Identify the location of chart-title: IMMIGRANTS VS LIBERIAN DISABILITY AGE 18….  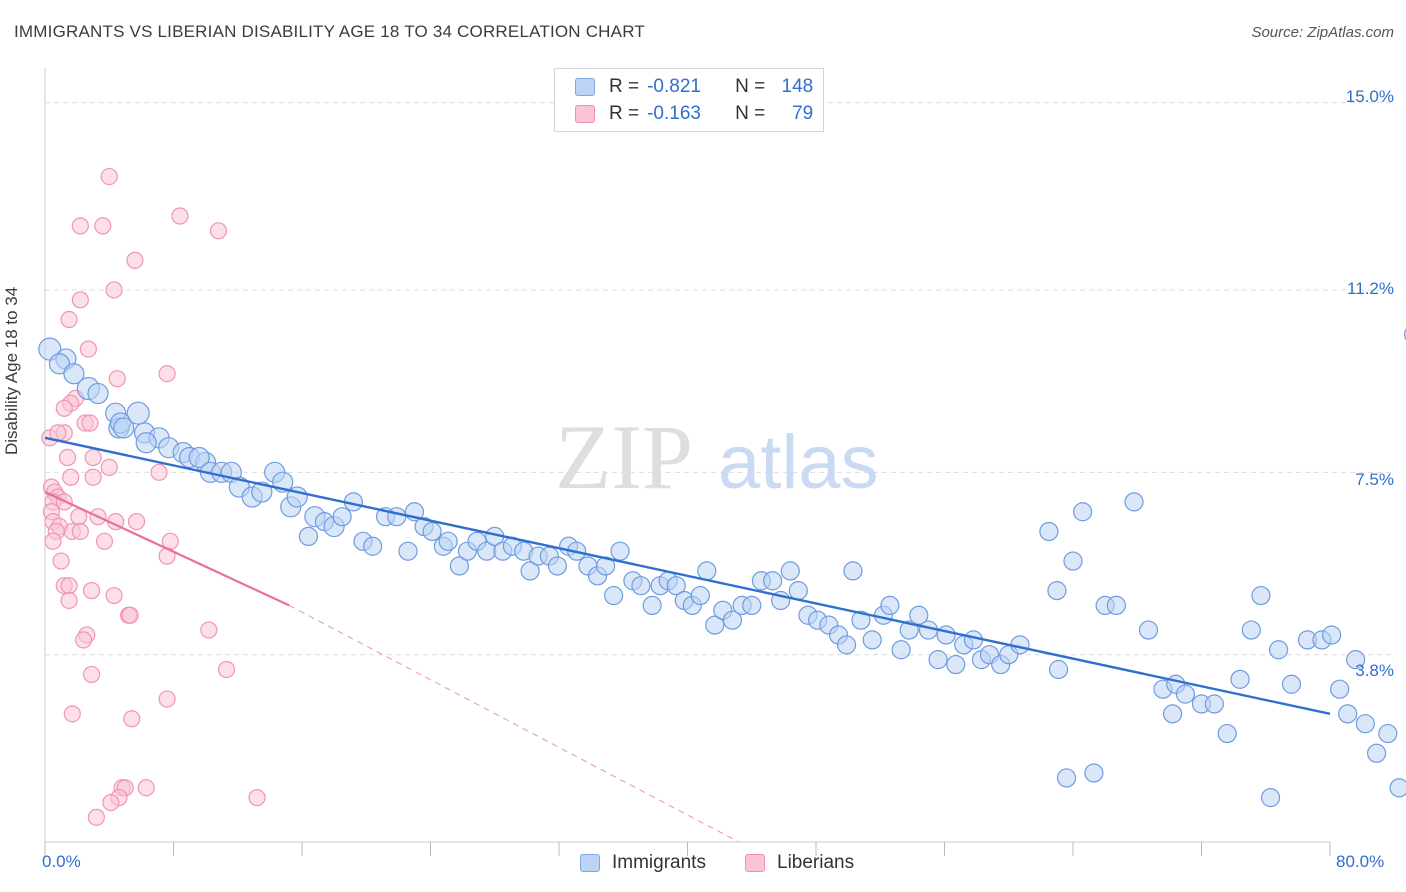
(329, 31).